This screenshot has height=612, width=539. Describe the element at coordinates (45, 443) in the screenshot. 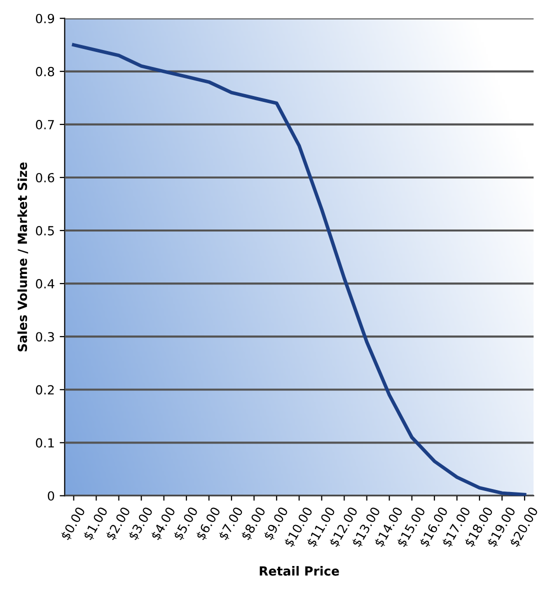

I see `y-tick-label: 0.1` at that location.